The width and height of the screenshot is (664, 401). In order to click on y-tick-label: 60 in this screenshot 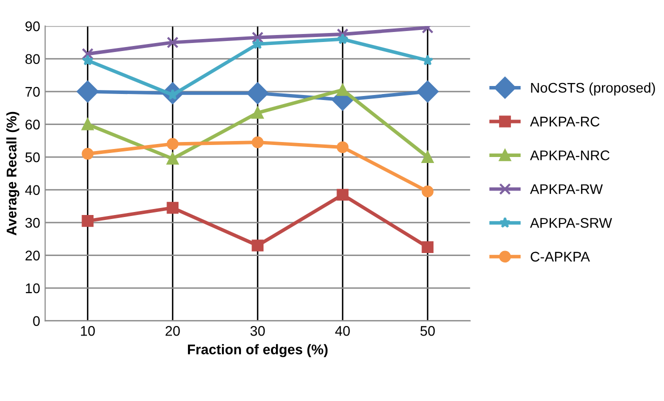, I will do `click(33, 125)`.